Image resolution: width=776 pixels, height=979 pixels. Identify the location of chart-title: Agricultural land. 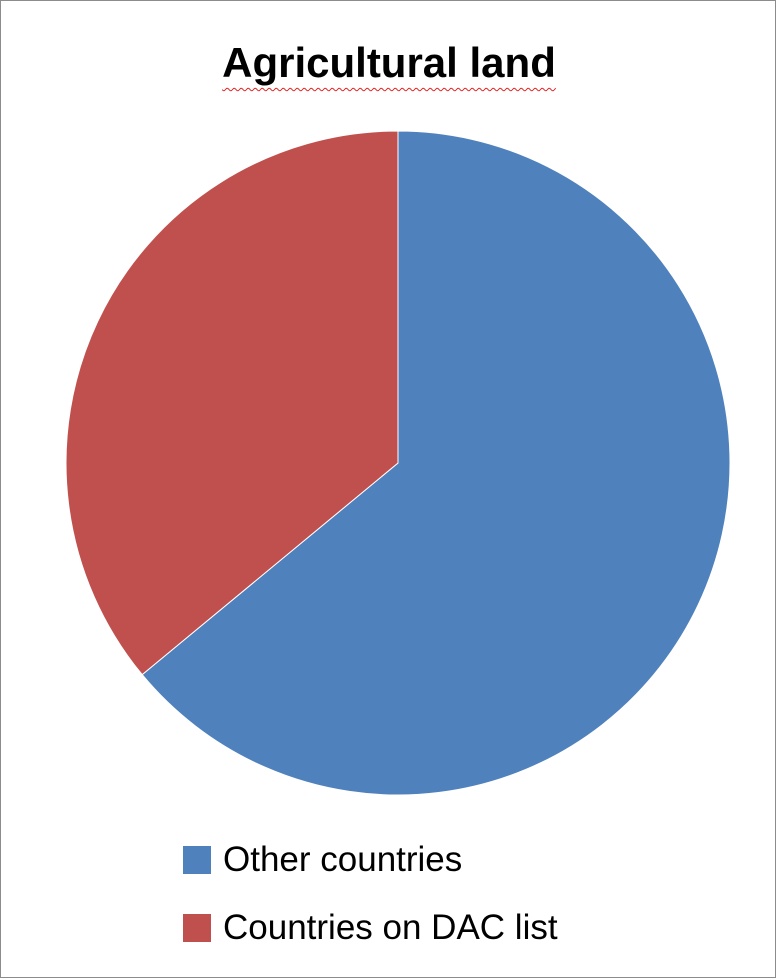
(388, 63).